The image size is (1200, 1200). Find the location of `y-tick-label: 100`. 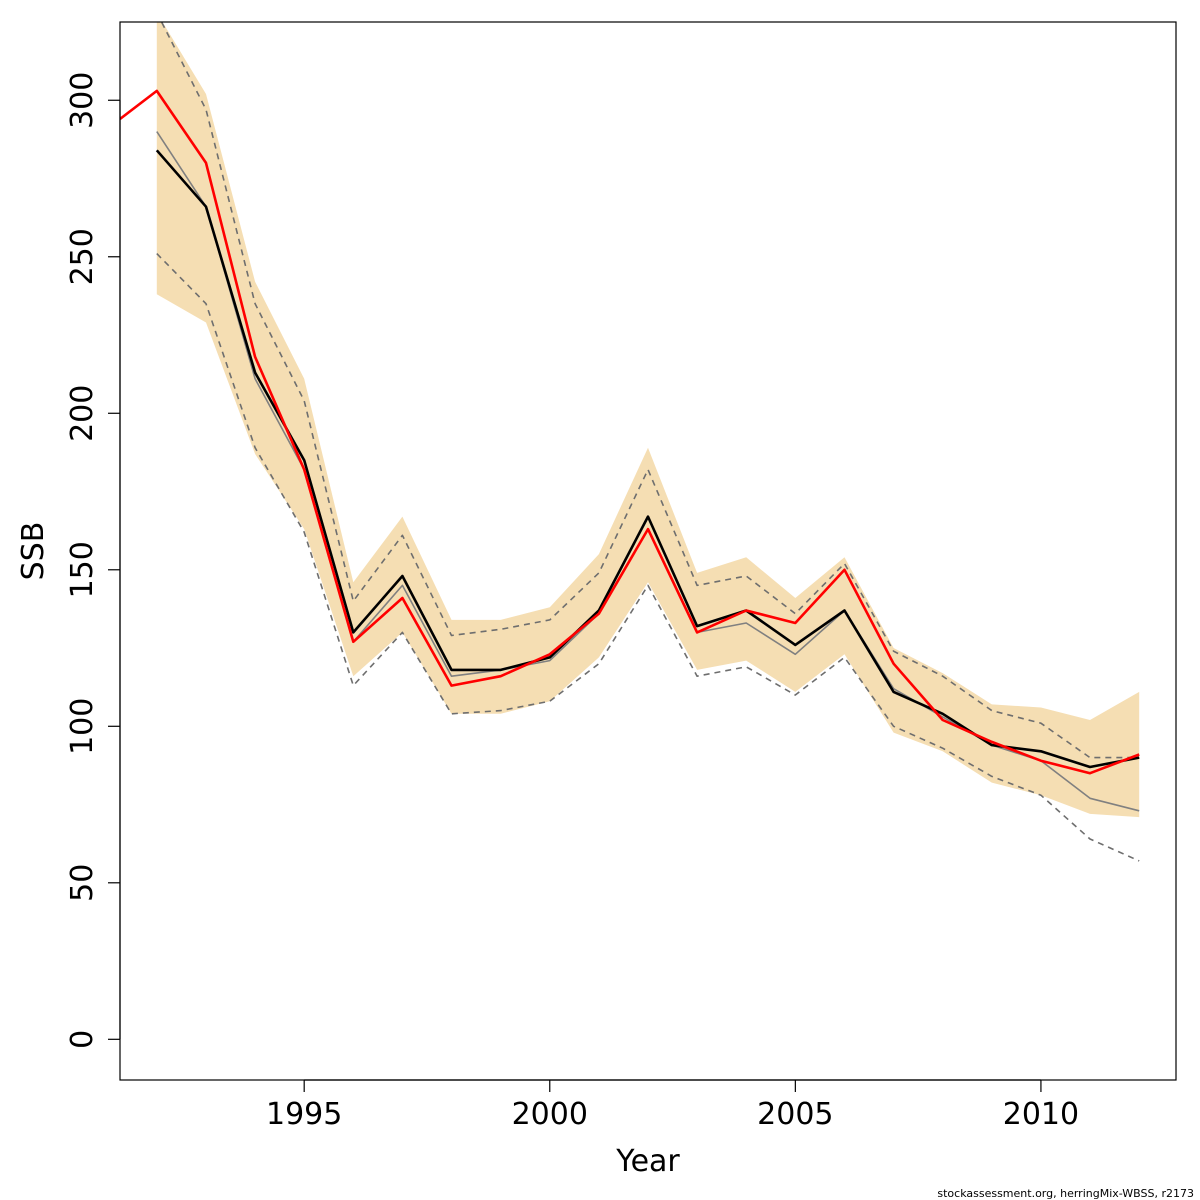

y-tick-label: 100 is located at coordinates (82, 726).